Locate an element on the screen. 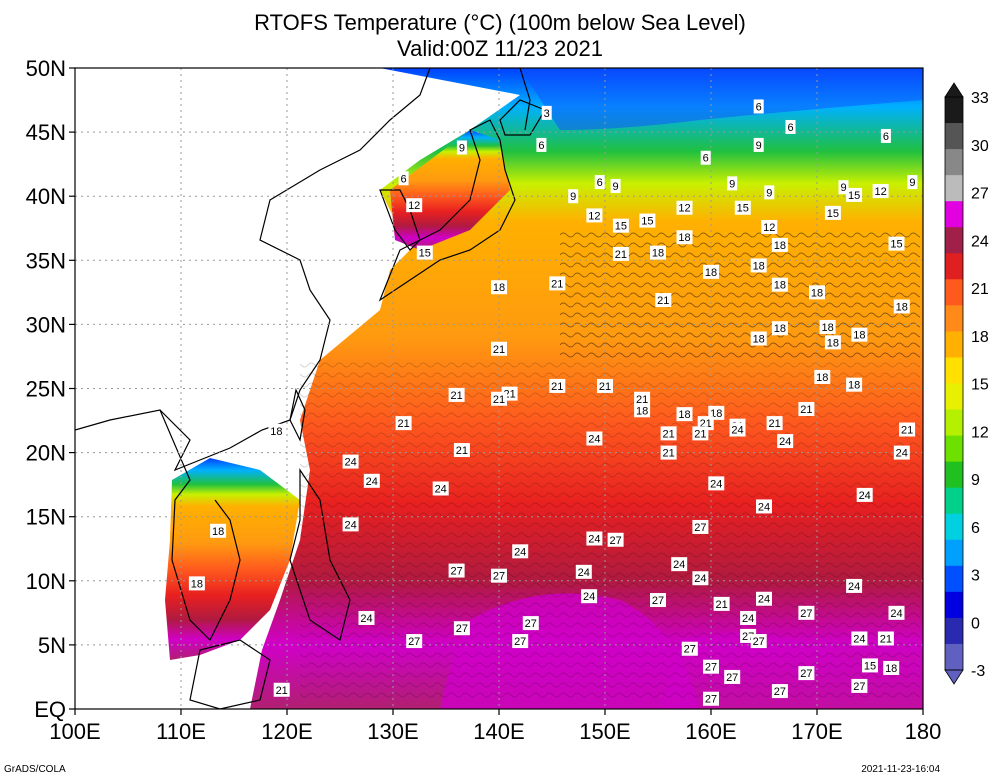 Image resolution: width=1000 pixels, height=779 pixels. lon-tick-label: 140E is located at coordinates (498, 731).